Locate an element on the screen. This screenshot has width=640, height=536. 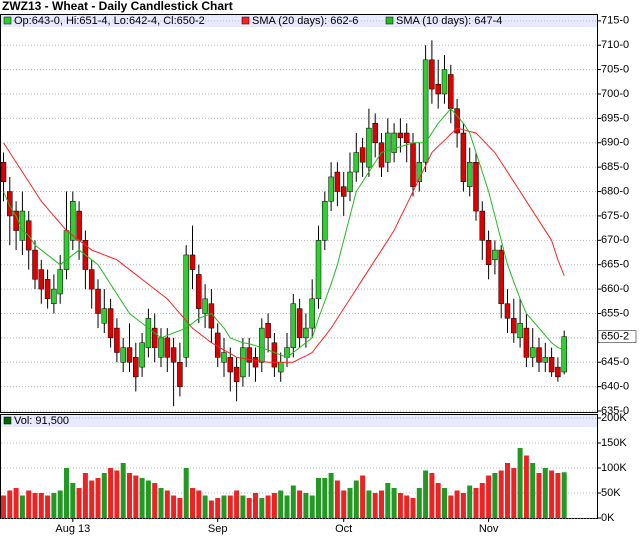
x-tick-label: Nov is located at coordinates (489, 529).